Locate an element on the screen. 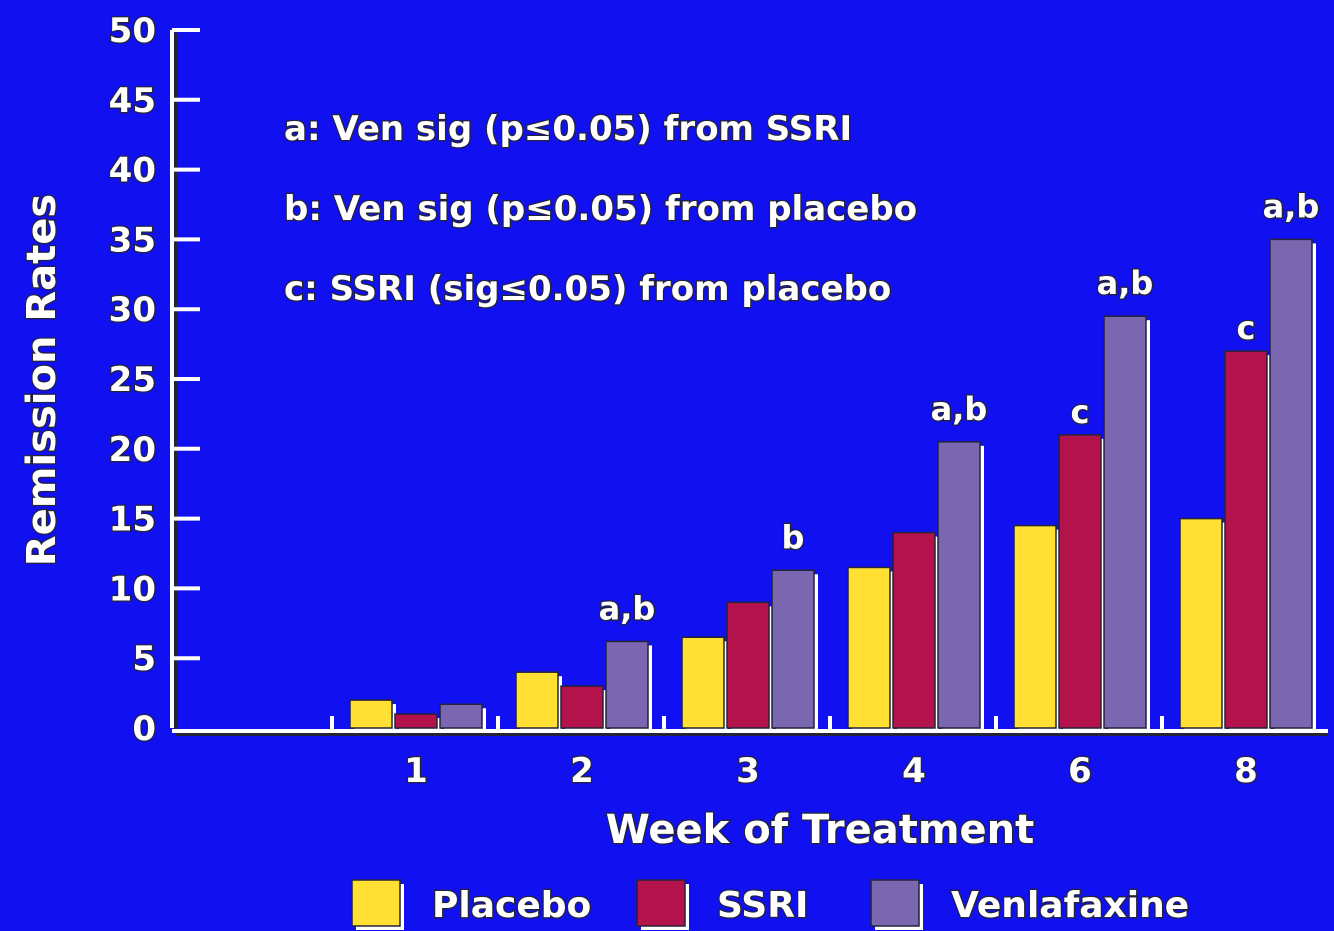 This screenshot has width=1334, height=931. x-tick-label: 1 is located at coordinates (416, 771).